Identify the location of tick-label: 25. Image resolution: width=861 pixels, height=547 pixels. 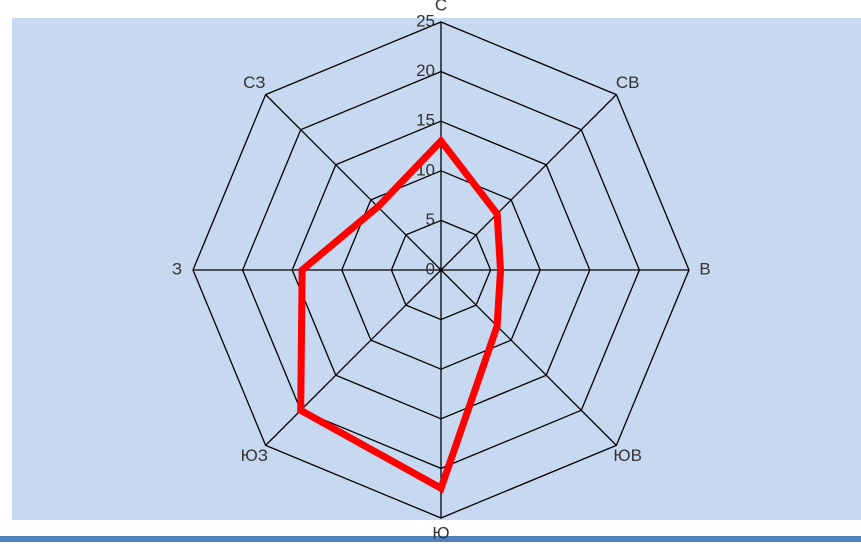
(425, 20).